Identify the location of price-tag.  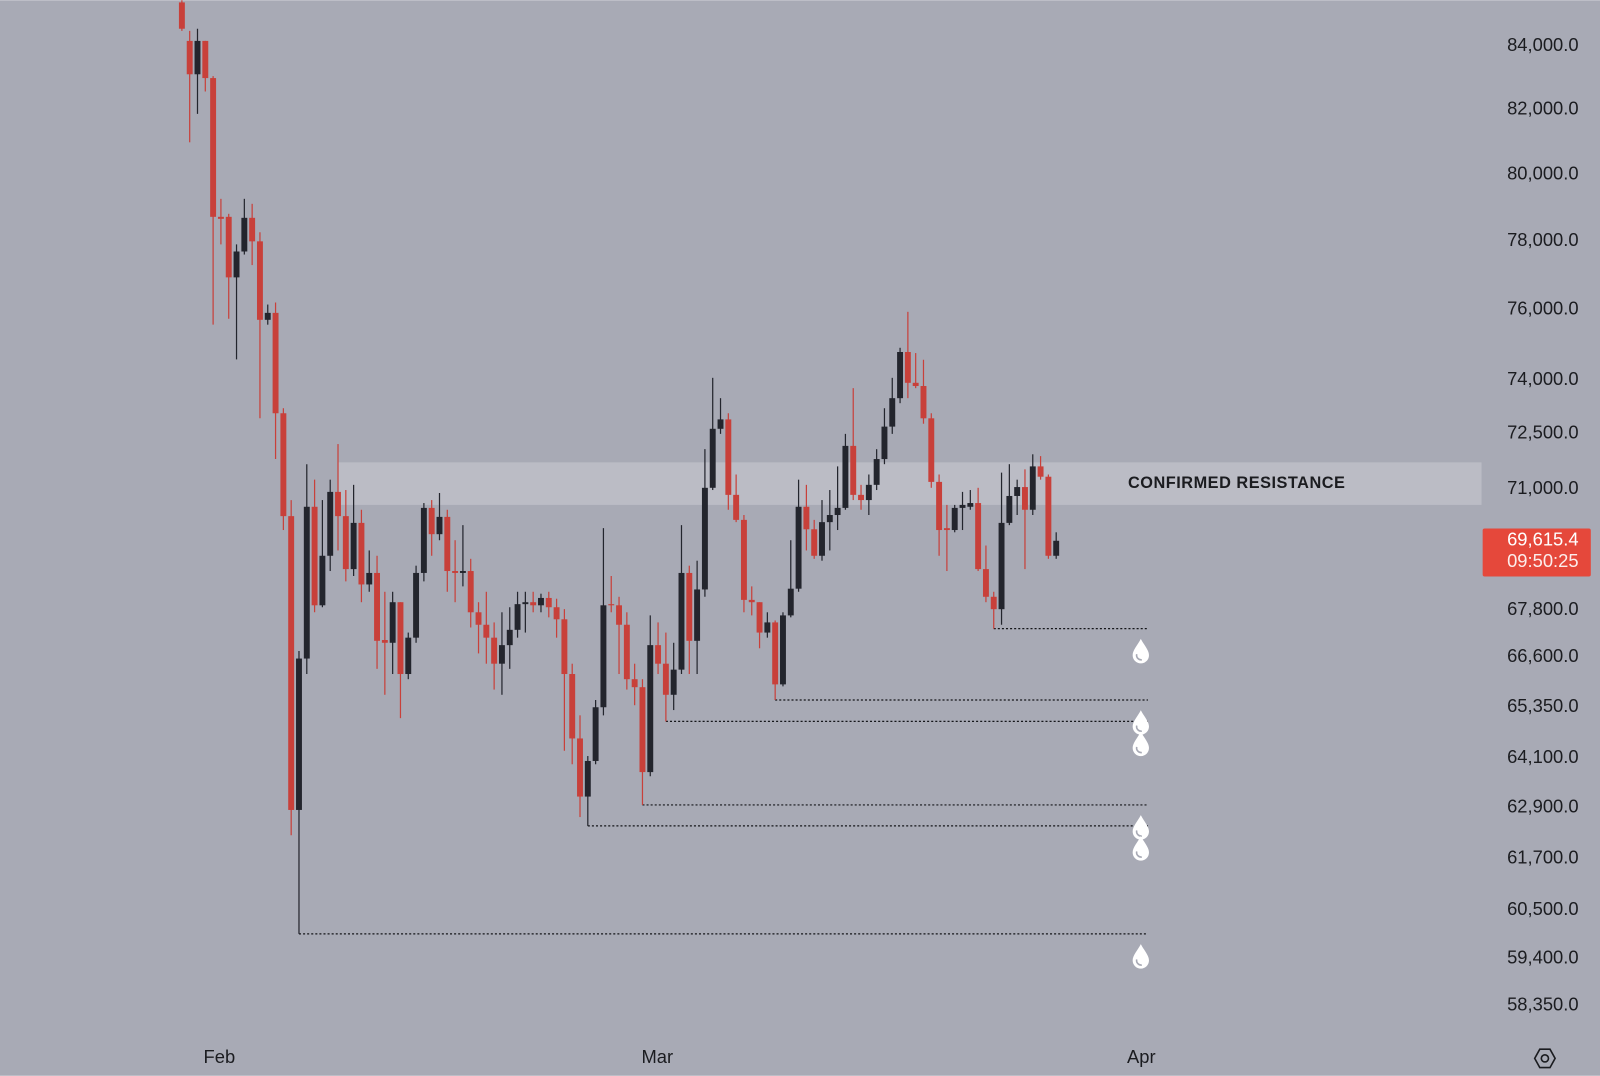
(1536, 552).